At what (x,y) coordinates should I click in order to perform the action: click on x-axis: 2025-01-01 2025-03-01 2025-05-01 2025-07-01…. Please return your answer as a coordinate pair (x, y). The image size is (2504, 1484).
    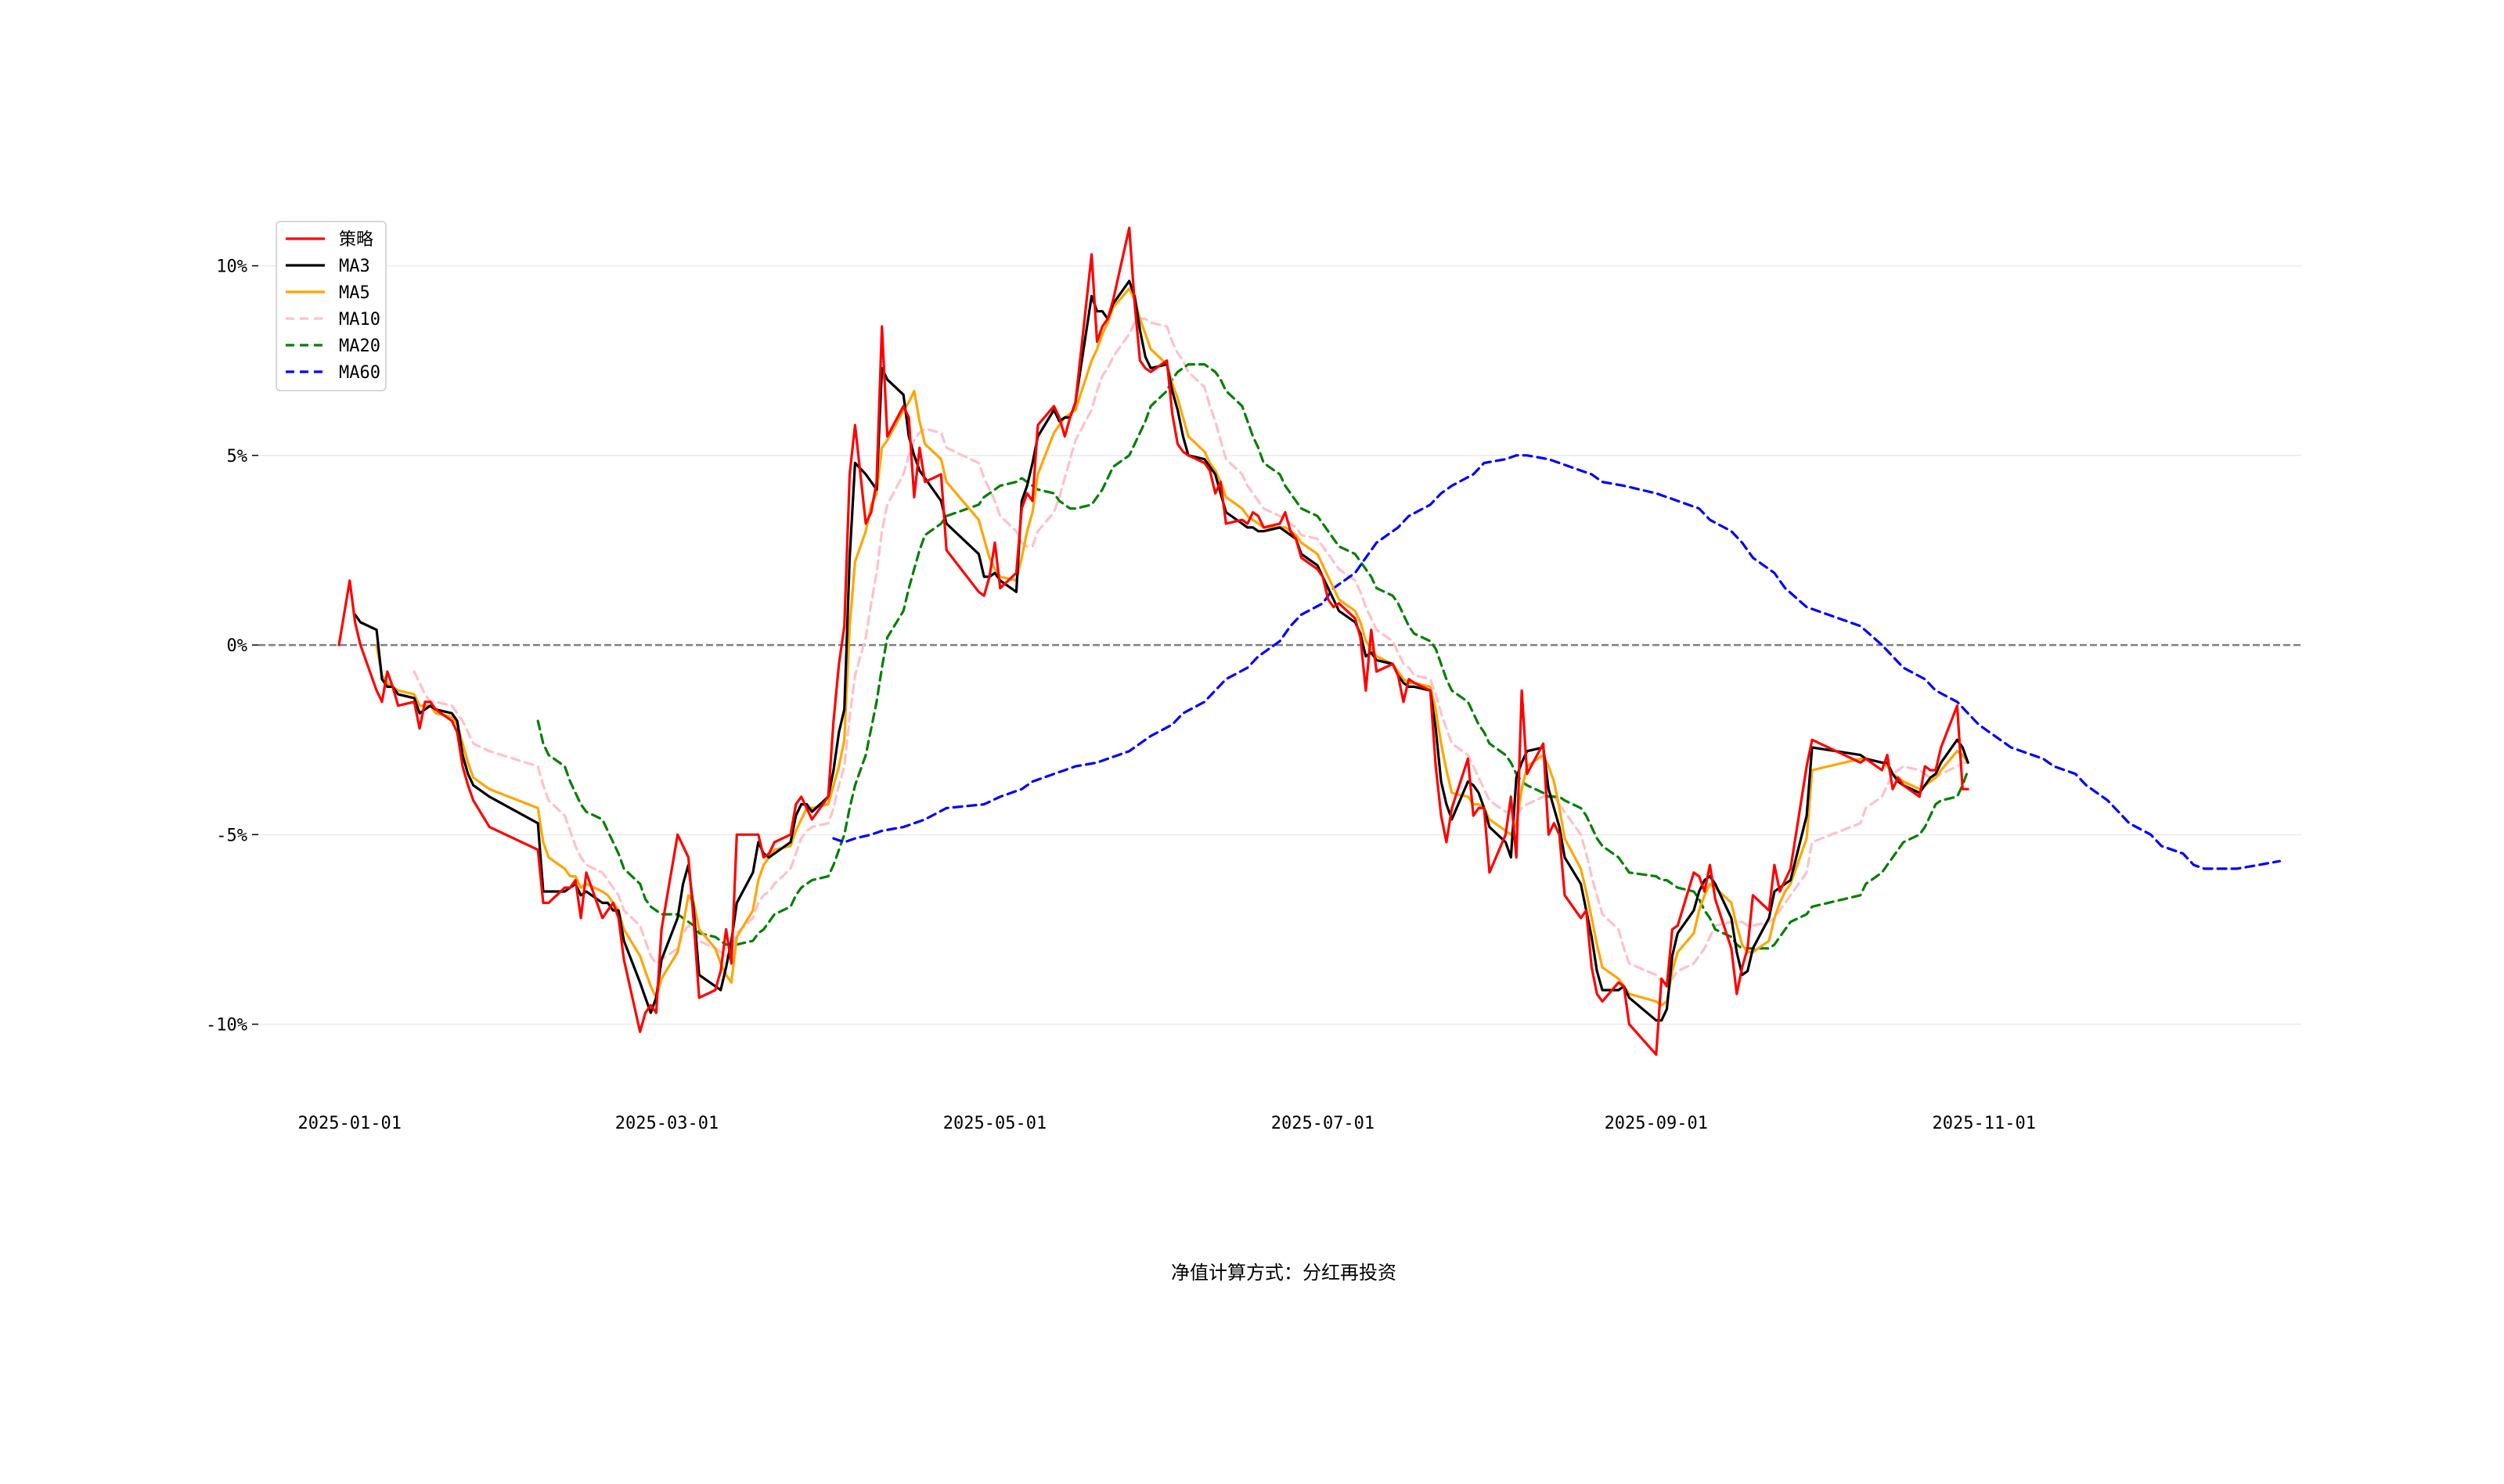
    Looking at the image, I should click on (1167, 1123).